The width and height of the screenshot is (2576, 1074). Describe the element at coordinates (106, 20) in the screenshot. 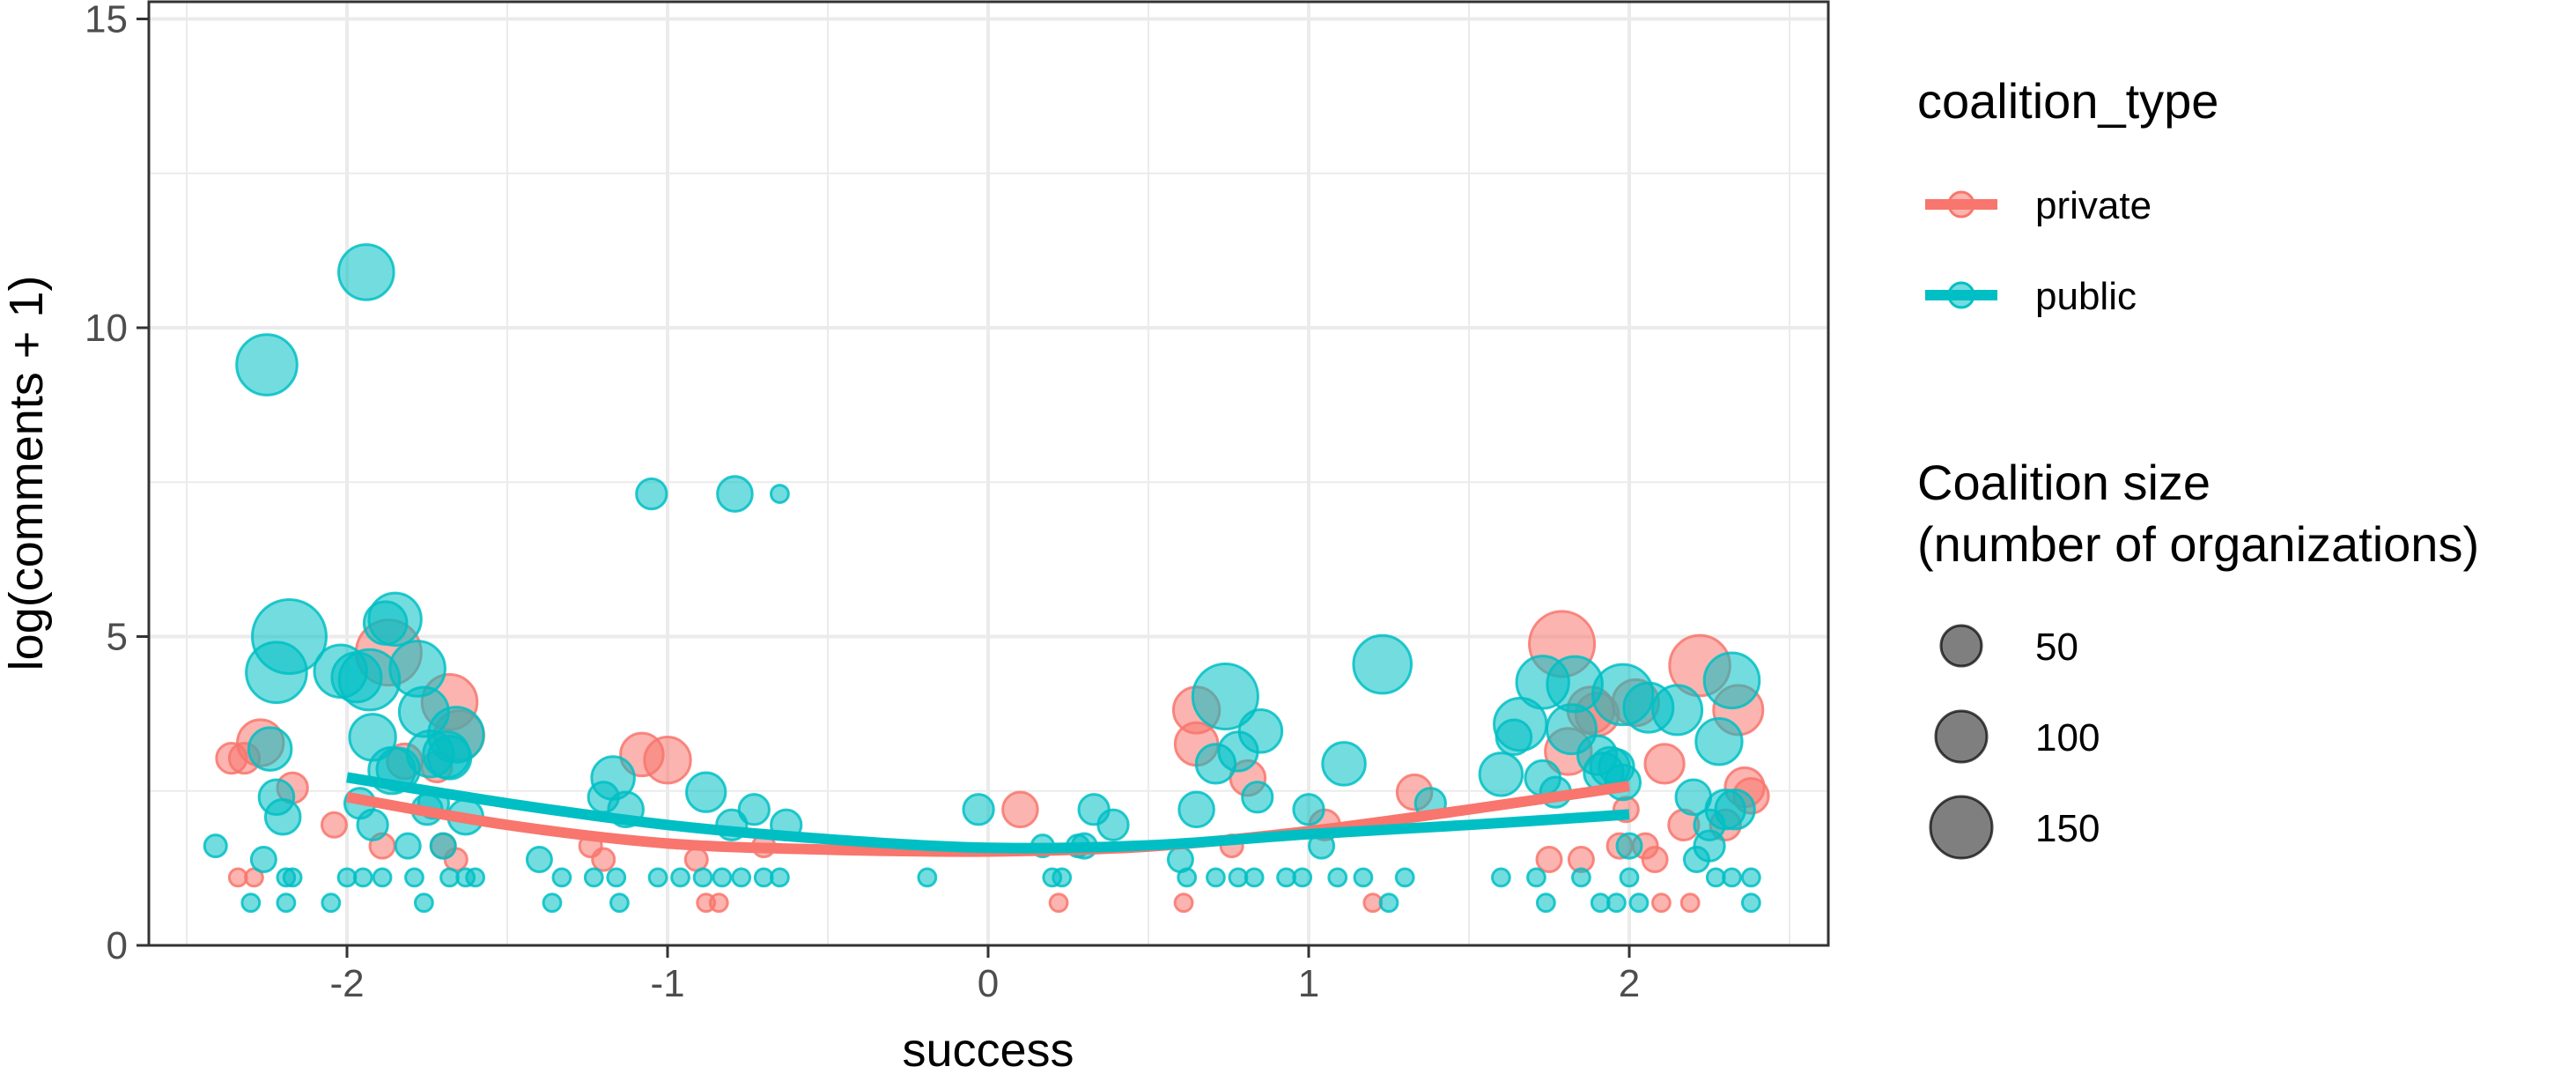

I see `y-tick-label: 15` at that location.